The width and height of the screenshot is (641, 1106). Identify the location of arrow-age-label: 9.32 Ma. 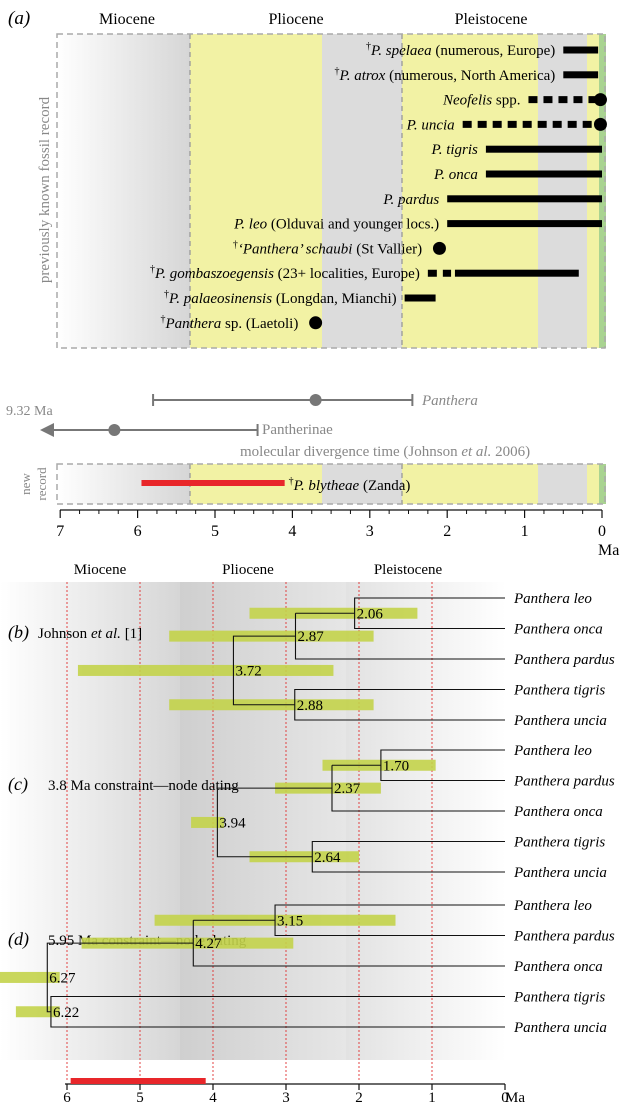
(29, 411).